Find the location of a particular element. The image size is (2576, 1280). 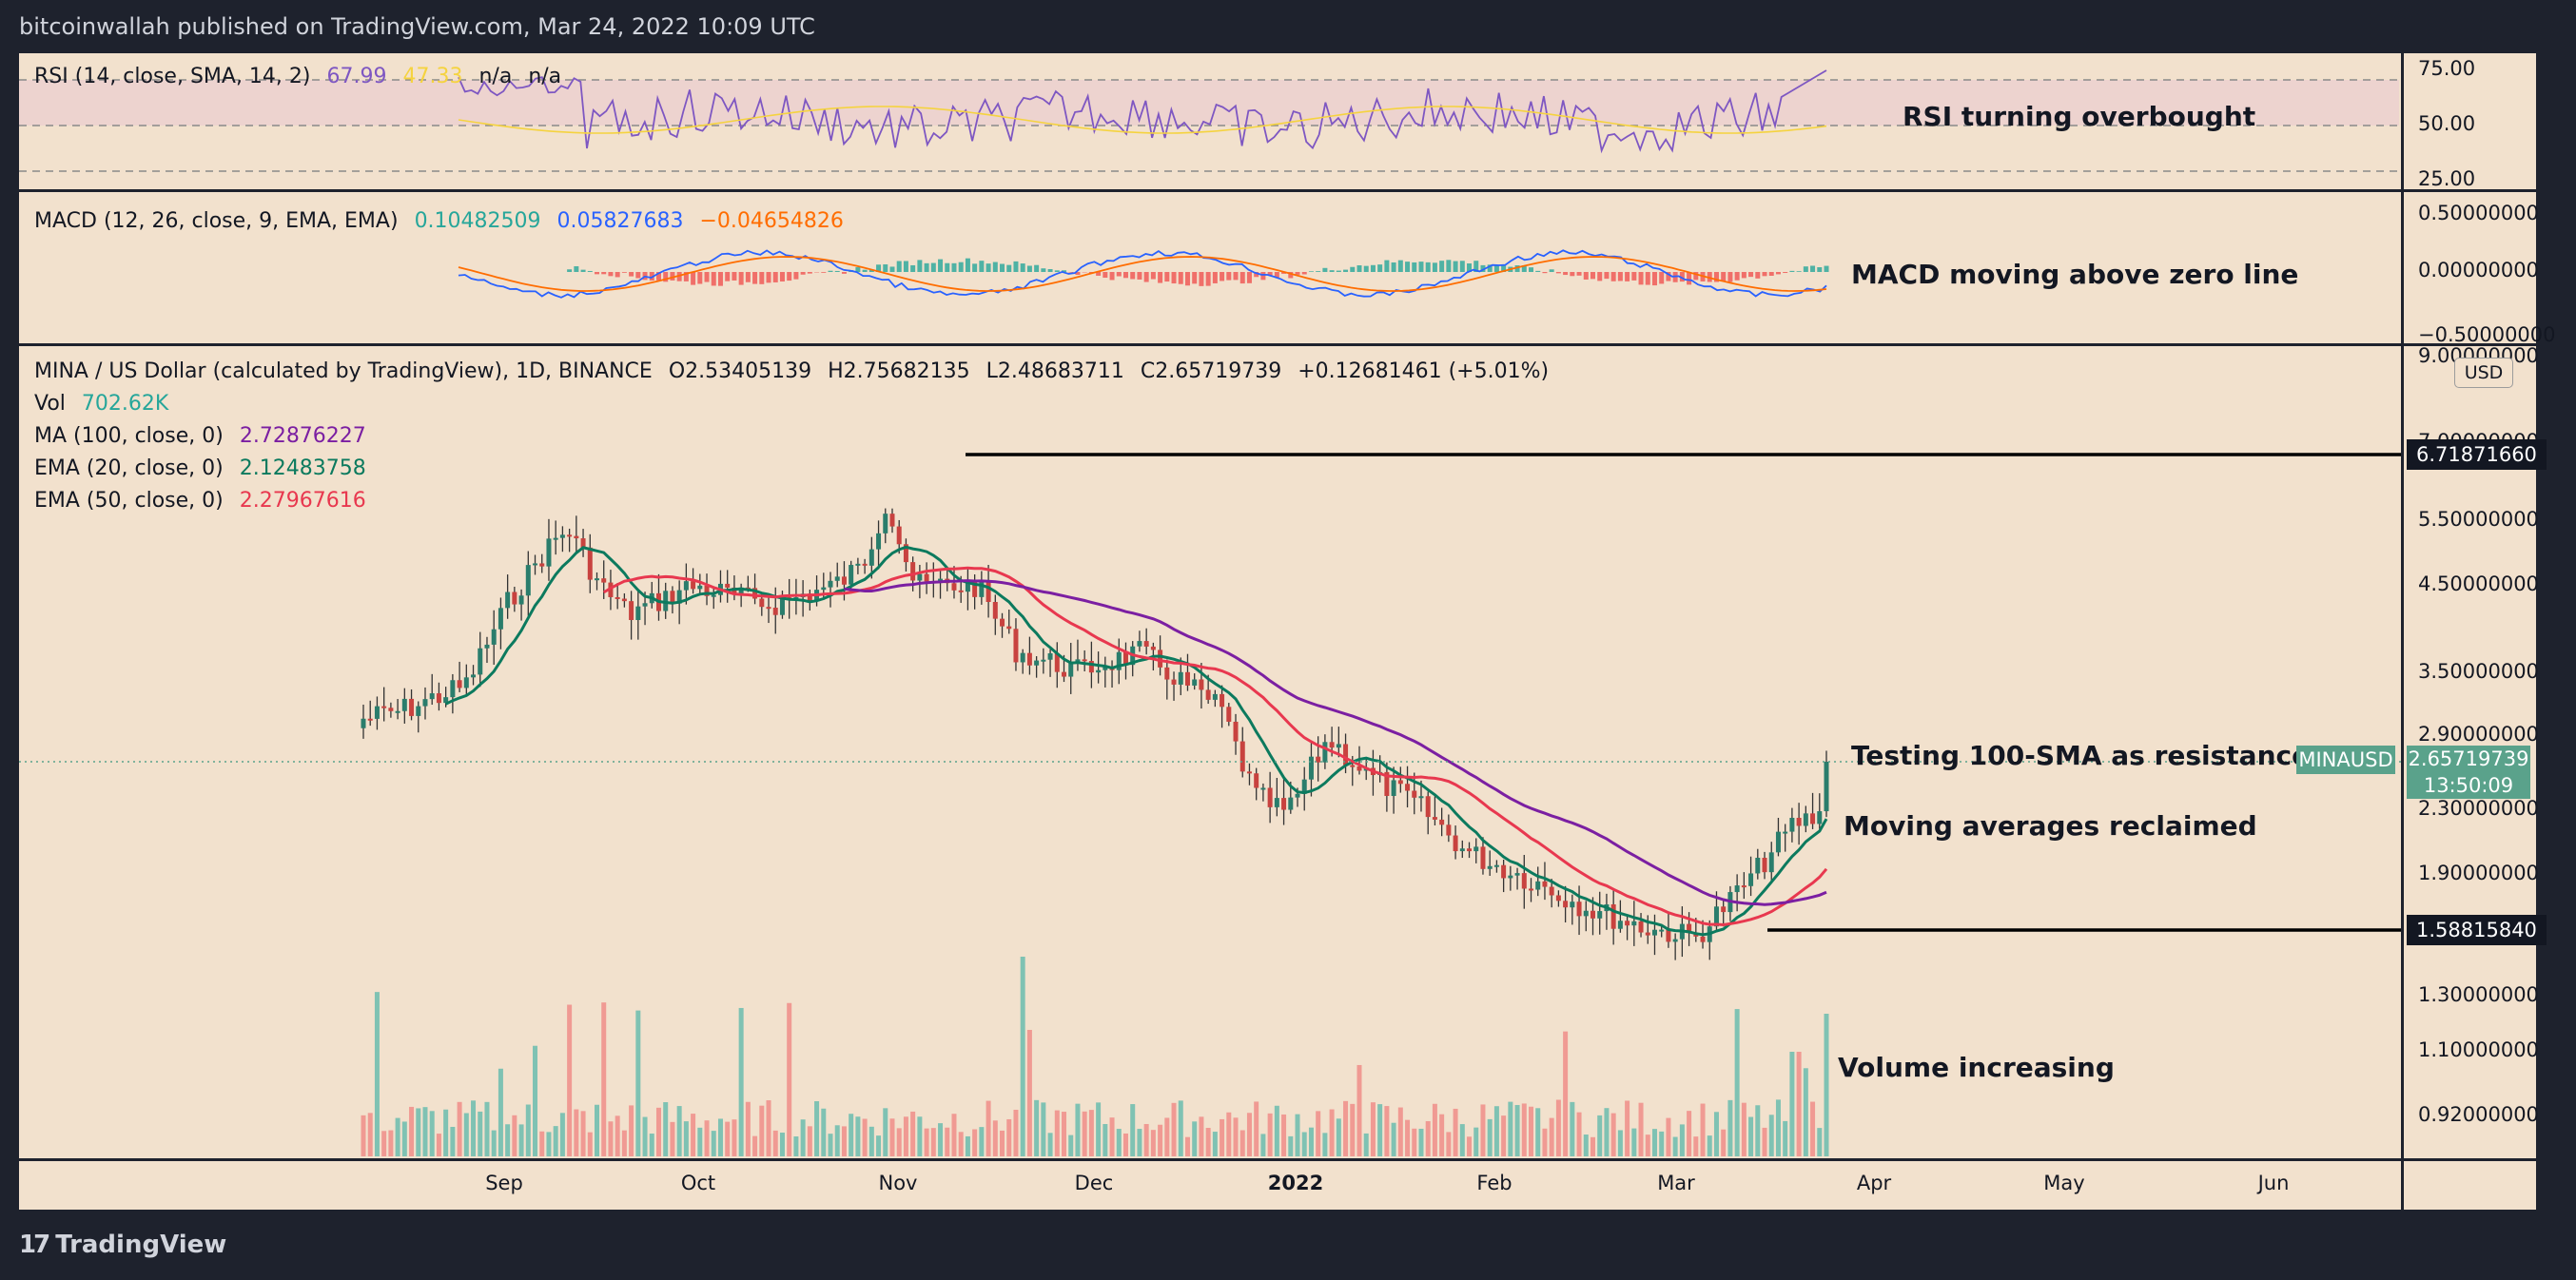

ma100-line is located at coordinates (1336, 742).